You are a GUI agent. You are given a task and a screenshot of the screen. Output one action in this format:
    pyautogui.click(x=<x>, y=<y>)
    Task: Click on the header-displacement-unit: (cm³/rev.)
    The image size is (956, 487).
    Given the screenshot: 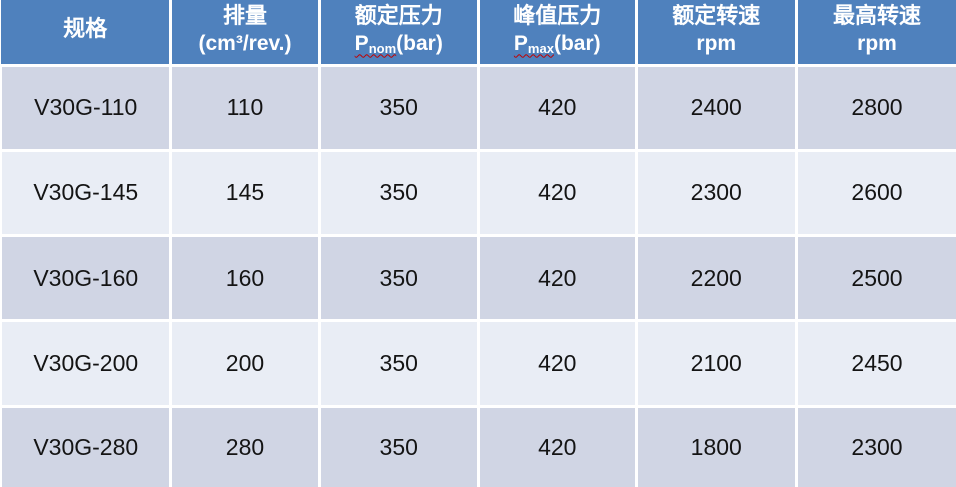 What is the action you would take?
    pyautogui.click(x=245, y=43)
    